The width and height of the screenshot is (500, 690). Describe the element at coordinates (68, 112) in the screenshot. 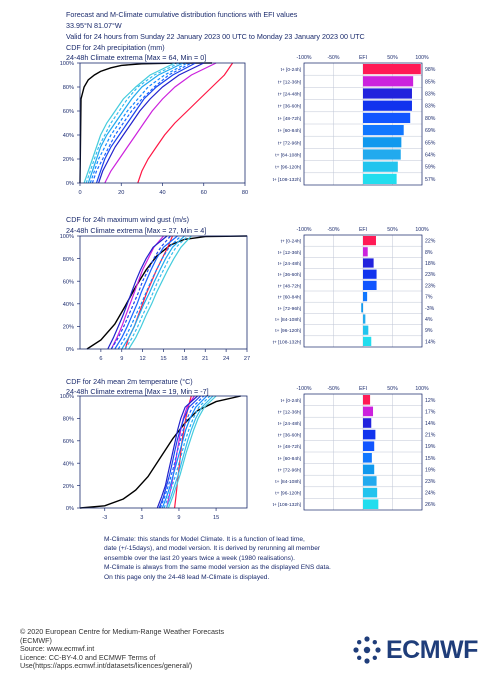

I see `y-tick-label: 60%` at that location.